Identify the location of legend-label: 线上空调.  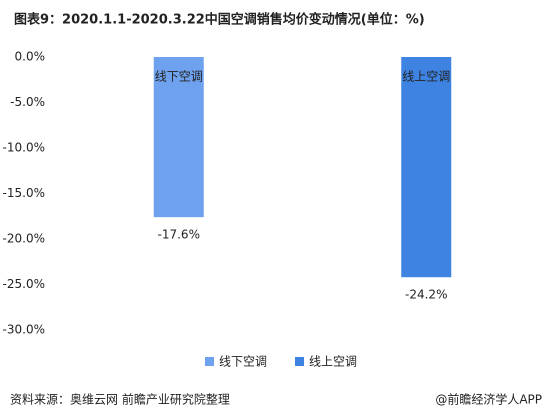
(333, 362).